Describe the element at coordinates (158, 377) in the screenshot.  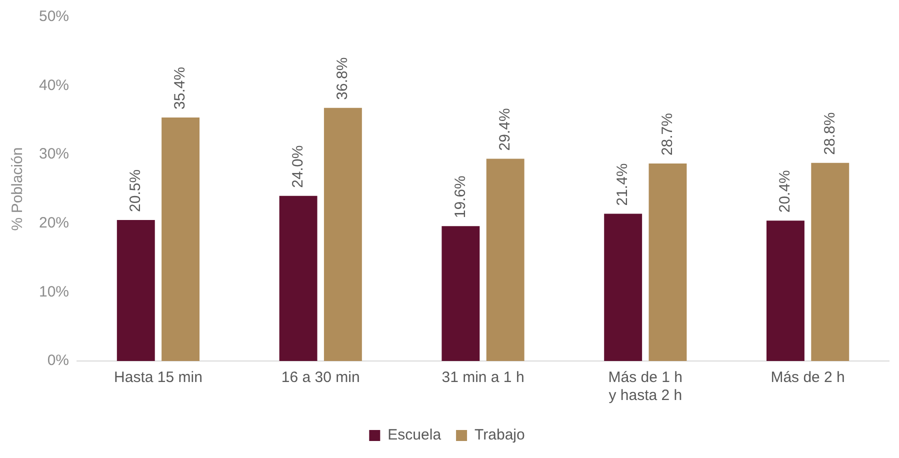
I see `x-tick-label: Hasta 15 min` at that location.